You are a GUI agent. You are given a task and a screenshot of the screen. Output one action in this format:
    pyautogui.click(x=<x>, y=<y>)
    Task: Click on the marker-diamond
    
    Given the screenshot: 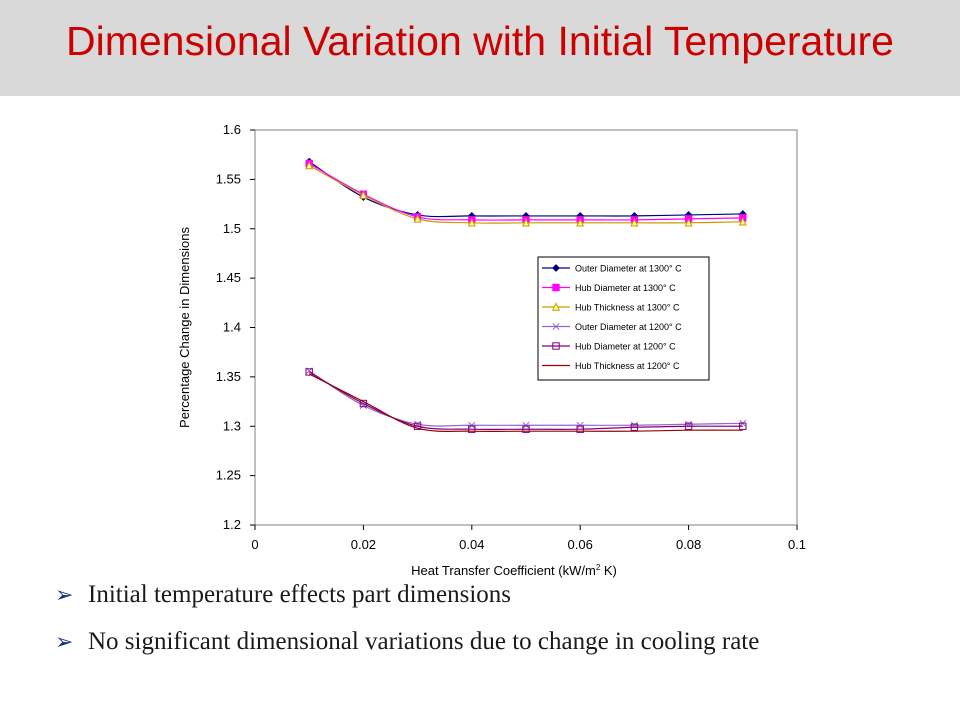 What is the action you would take?
    pyautogui.click(x=556, y=268)
    